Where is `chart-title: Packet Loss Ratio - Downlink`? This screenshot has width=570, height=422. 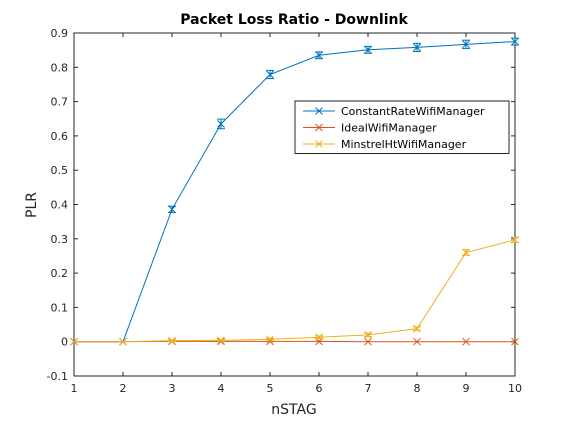 chart-title: Packet Loss Ratio - Downlink is located at coordinates (294, 20).